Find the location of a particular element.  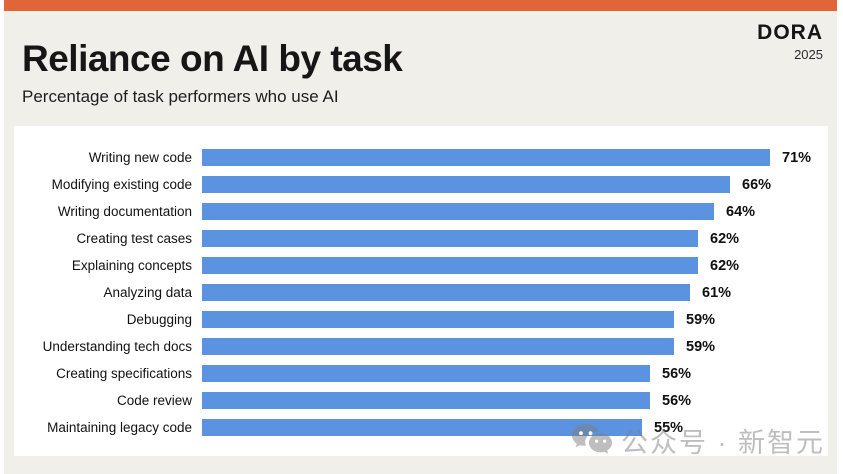

chart-row: Writing documentation 64% is located at coordinates (421, 211).